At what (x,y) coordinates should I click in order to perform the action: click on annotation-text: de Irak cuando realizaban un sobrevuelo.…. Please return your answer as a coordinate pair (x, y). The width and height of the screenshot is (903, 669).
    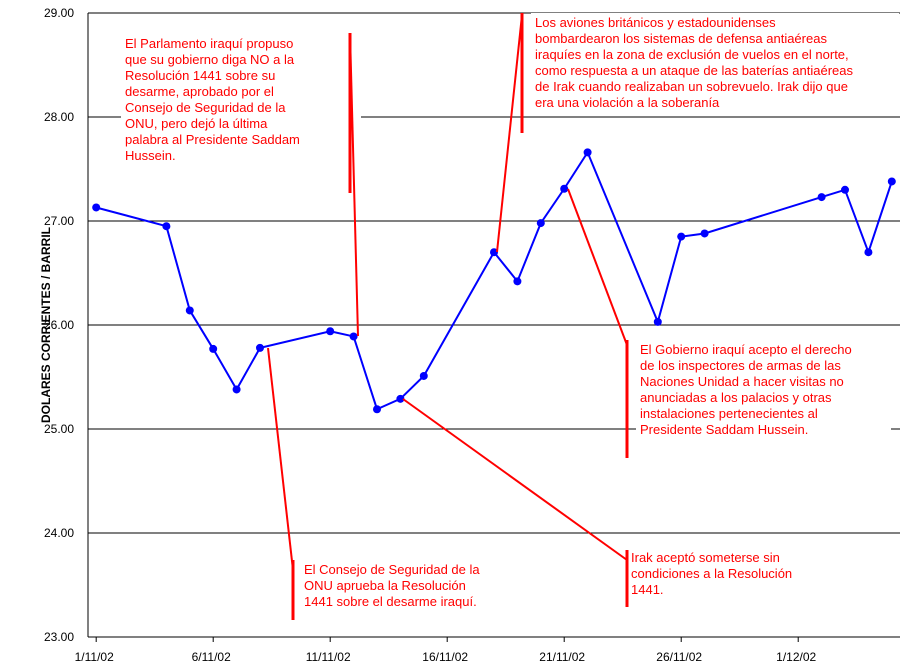
    Looking at the image, I should click on (691, 86).